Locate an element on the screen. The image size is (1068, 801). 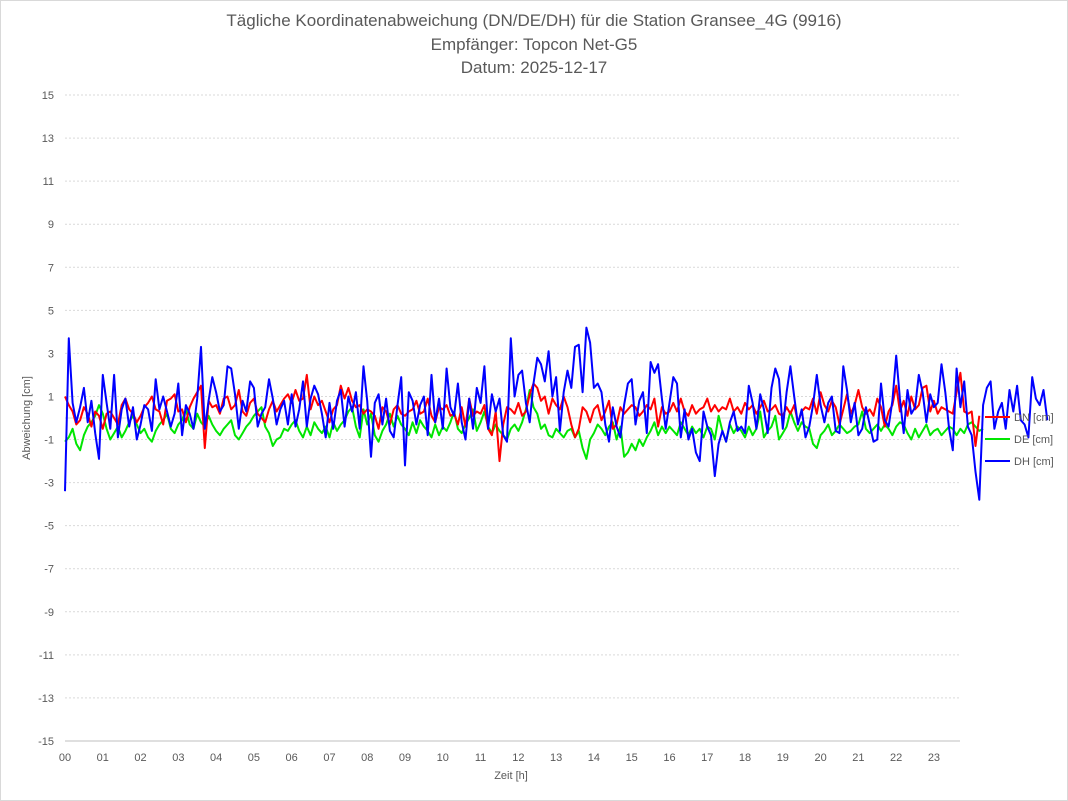
legend-label: DN [cm] is located at coordinates (1034, 418).